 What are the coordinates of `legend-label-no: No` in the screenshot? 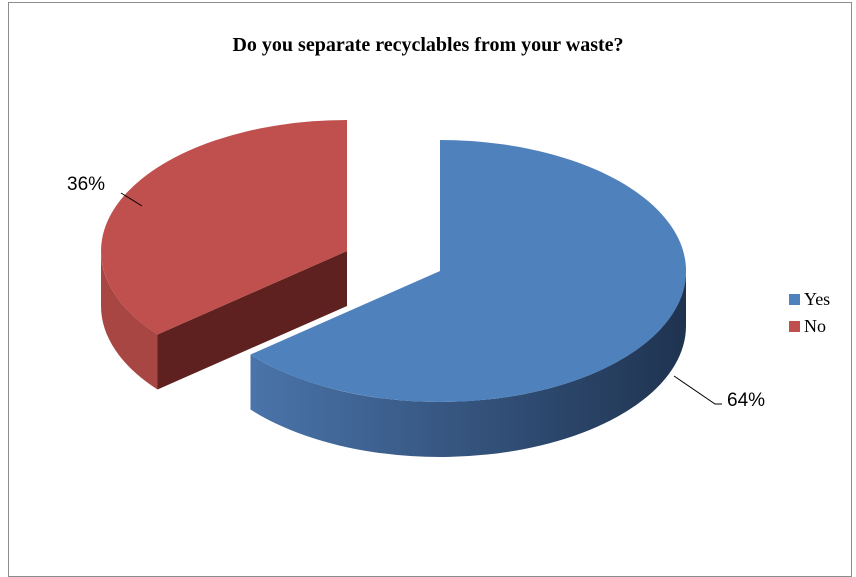 It's located at (815, 326).